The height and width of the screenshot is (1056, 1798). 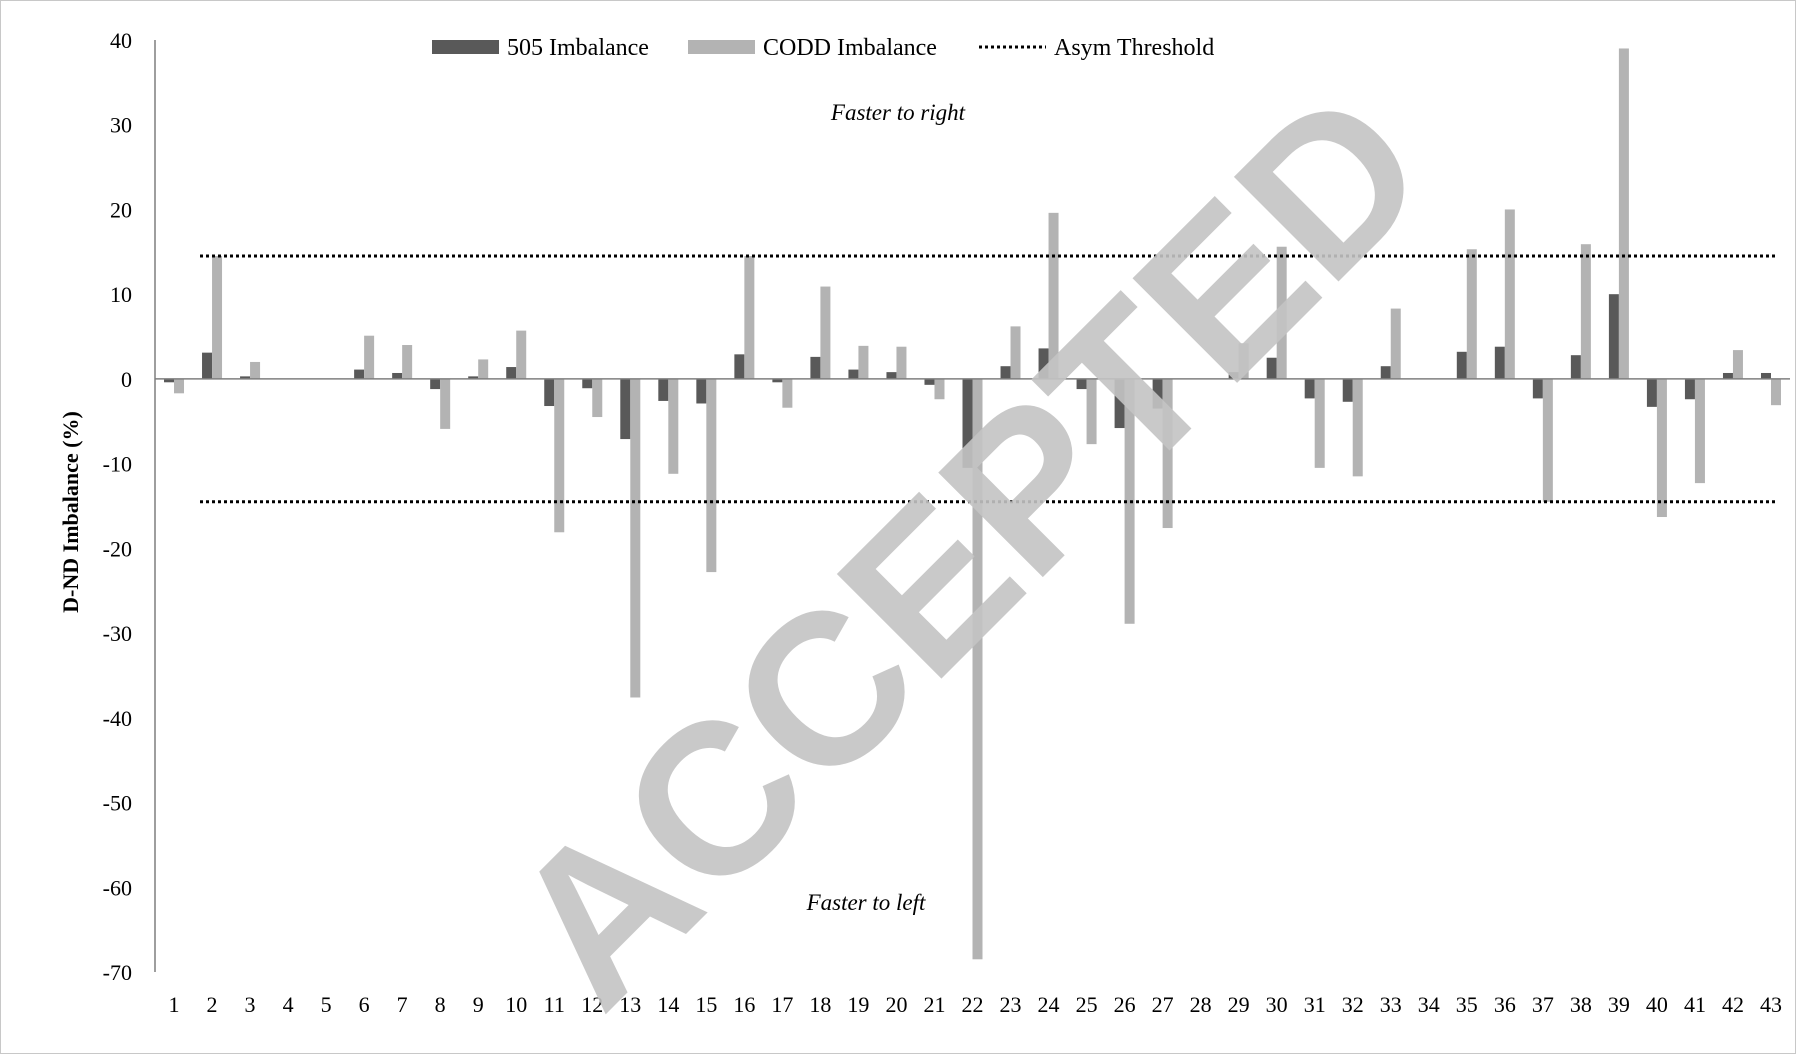 I want to click on y-tick-label: -70, so click(x=117, y=972).